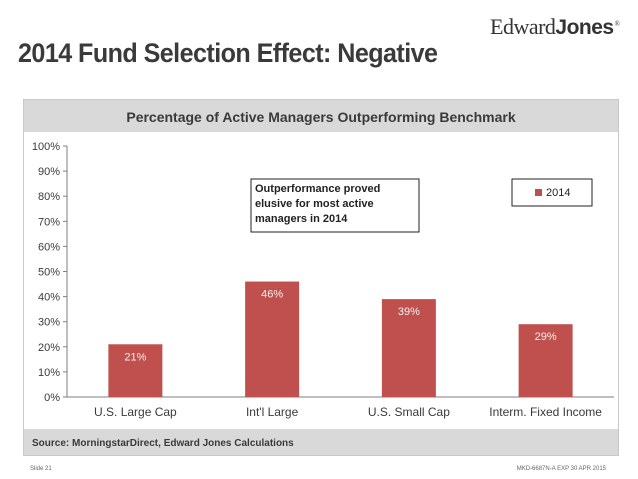 The width and height of the screenshot is (638, 479). What do you see at coordinates (321, 442) in the screenshot?
I see `source-band` at bounding box center [321, 442].